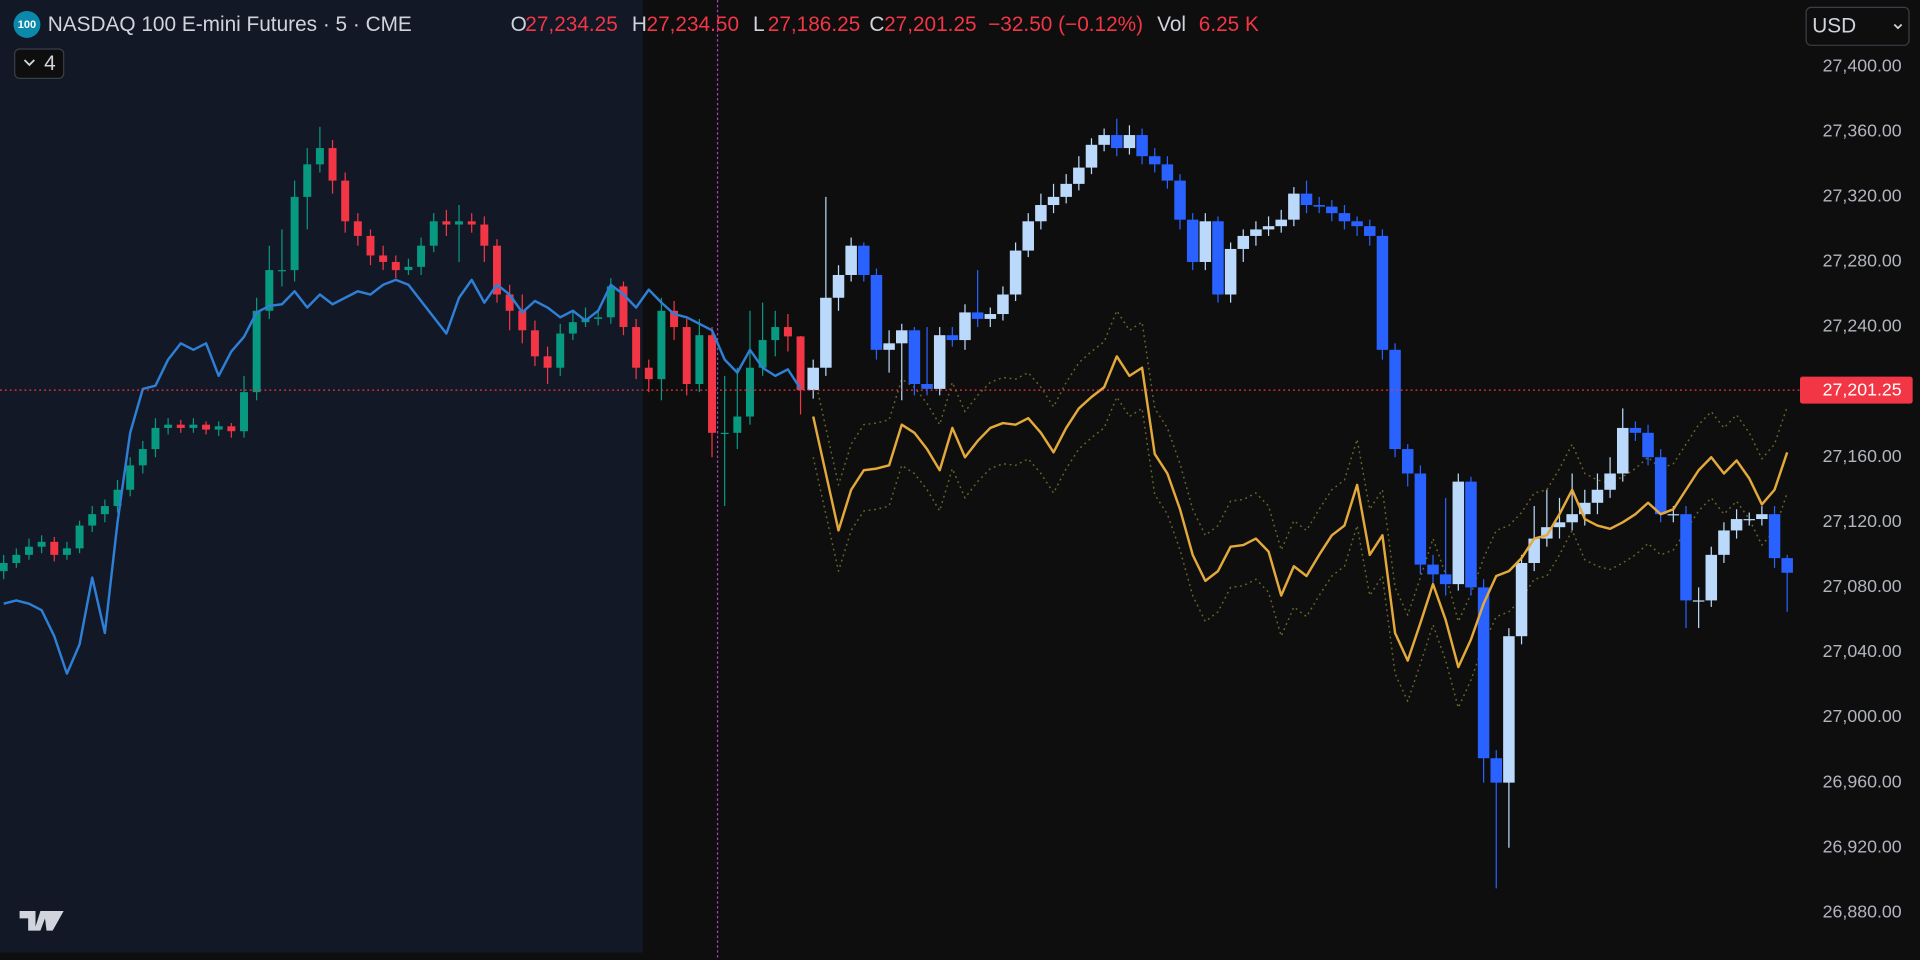 This screenshot has height=960, width=1920. I want to click on y-tick-label: 27,240.00, so click(1862, 326).